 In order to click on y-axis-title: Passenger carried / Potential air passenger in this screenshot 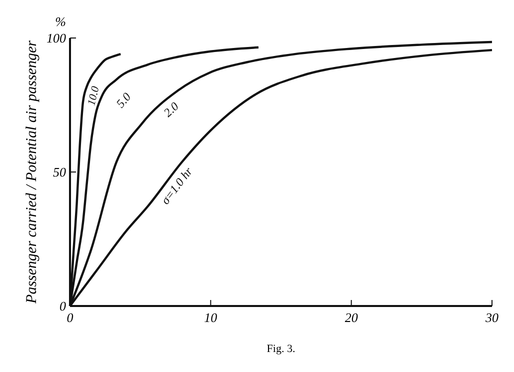, I will do `click(32, 172)`.